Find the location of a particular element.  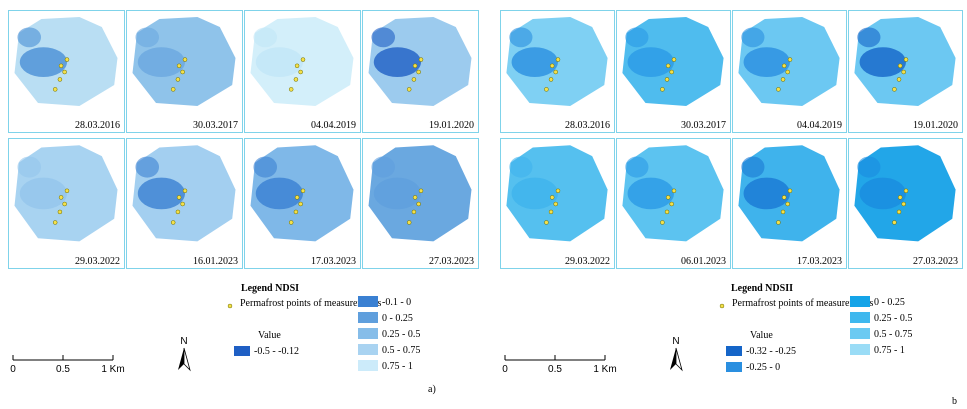

legend-value-label: Value is located at coordinates (269, 335).